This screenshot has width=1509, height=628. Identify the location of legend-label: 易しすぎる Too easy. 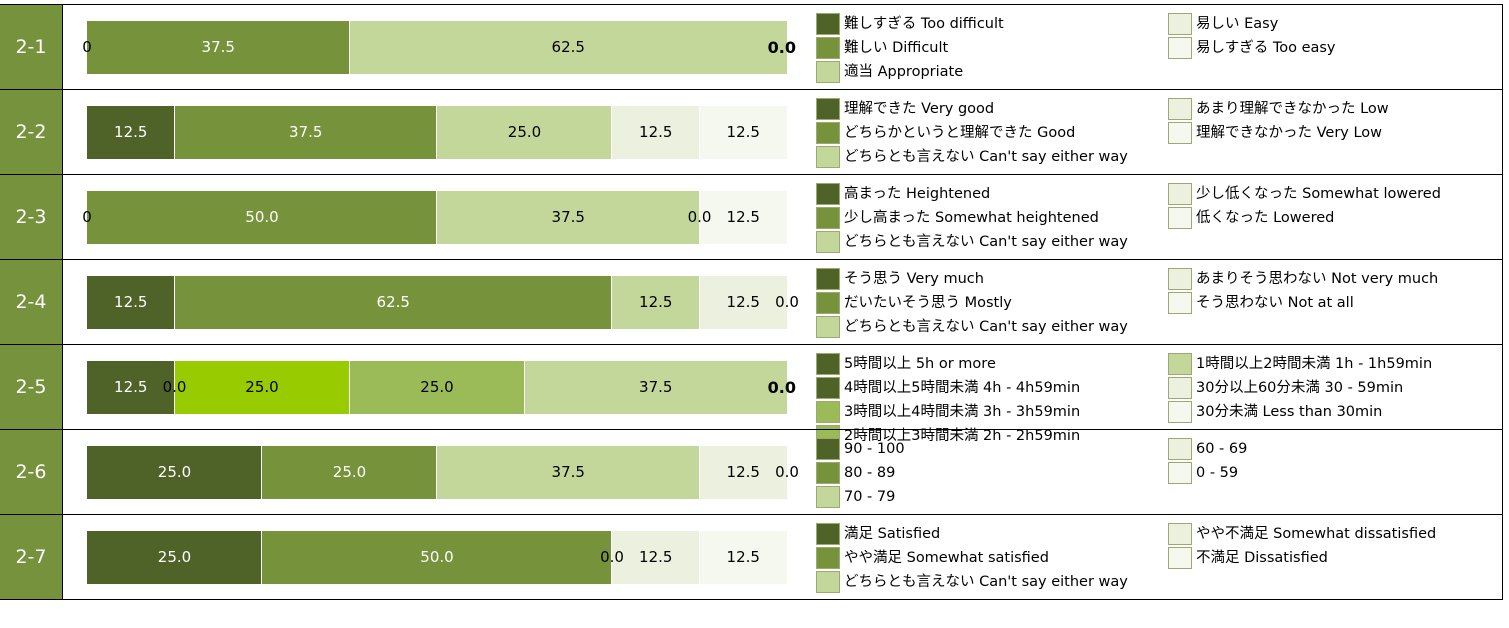
(1266, 48).